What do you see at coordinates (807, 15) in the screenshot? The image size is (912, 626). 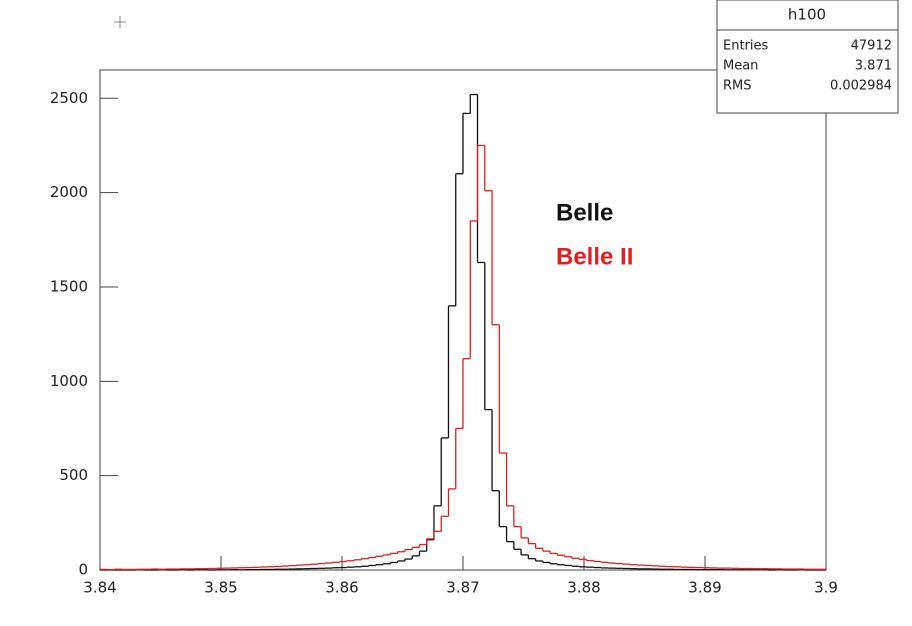 I see `stats-title: h100` at bounding box center [807, 15].